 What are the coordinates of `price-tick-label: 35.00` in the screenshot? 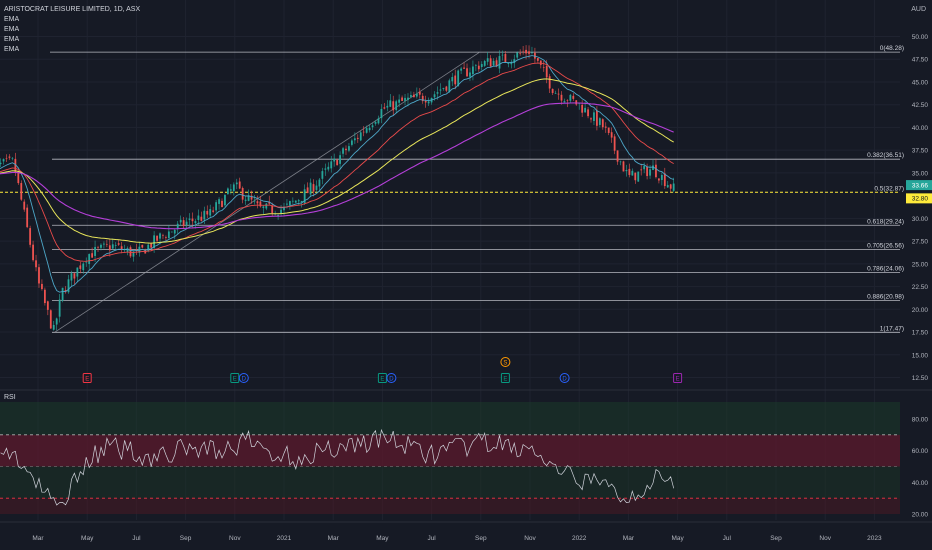 It's located at (920, 173).